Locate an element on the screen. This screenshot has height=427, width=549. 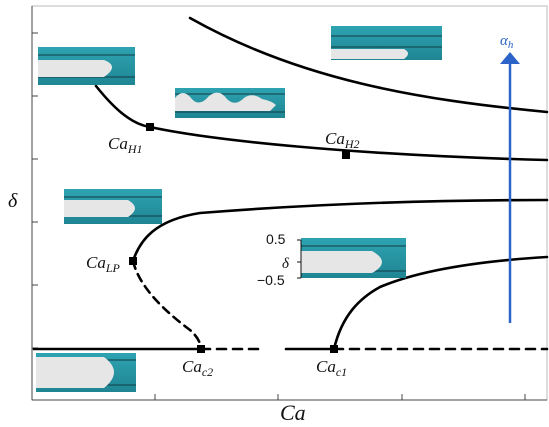
photo-finger-mid is located at coordinates (113, 206).